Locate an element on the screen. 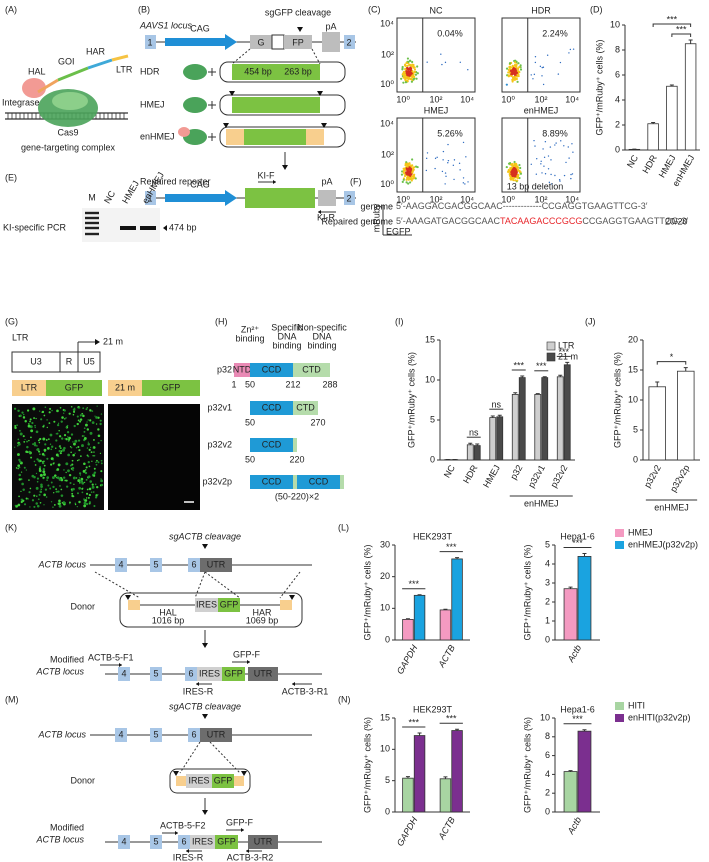 Image resolution: width=709 pixels, height=862 pixels. label: 8.89% is located at coordinates (555, 133).